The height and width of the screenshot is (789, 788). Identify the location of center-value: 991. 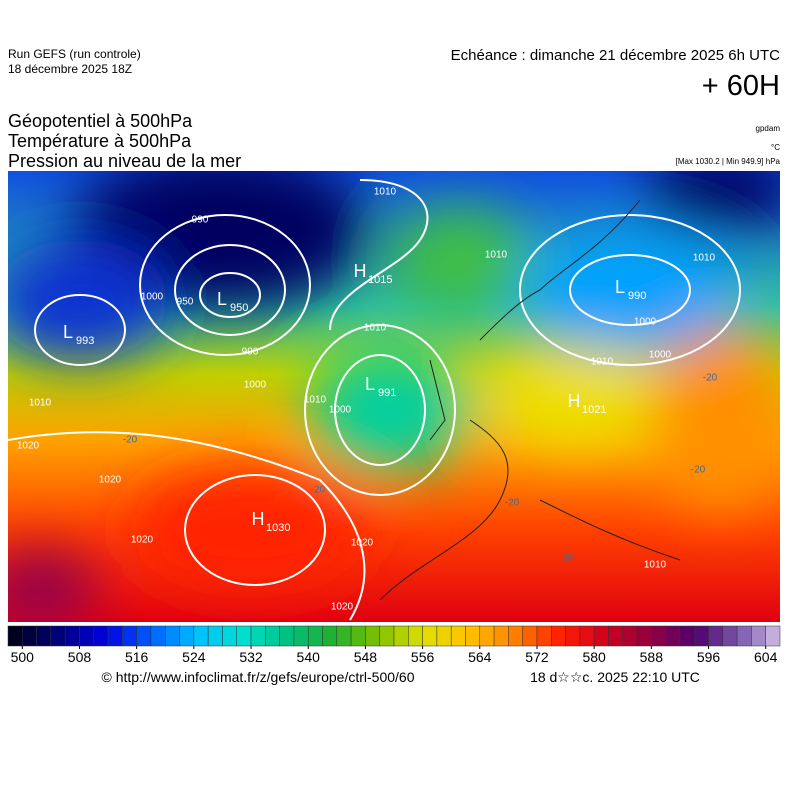
(387, 393).